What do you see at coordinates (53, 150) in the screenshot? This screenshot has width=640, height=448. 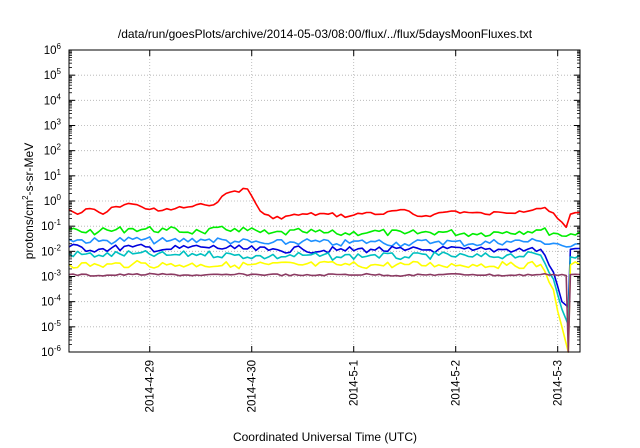 I see `y-tick-label: 10²` at bounding box center [53, 150].